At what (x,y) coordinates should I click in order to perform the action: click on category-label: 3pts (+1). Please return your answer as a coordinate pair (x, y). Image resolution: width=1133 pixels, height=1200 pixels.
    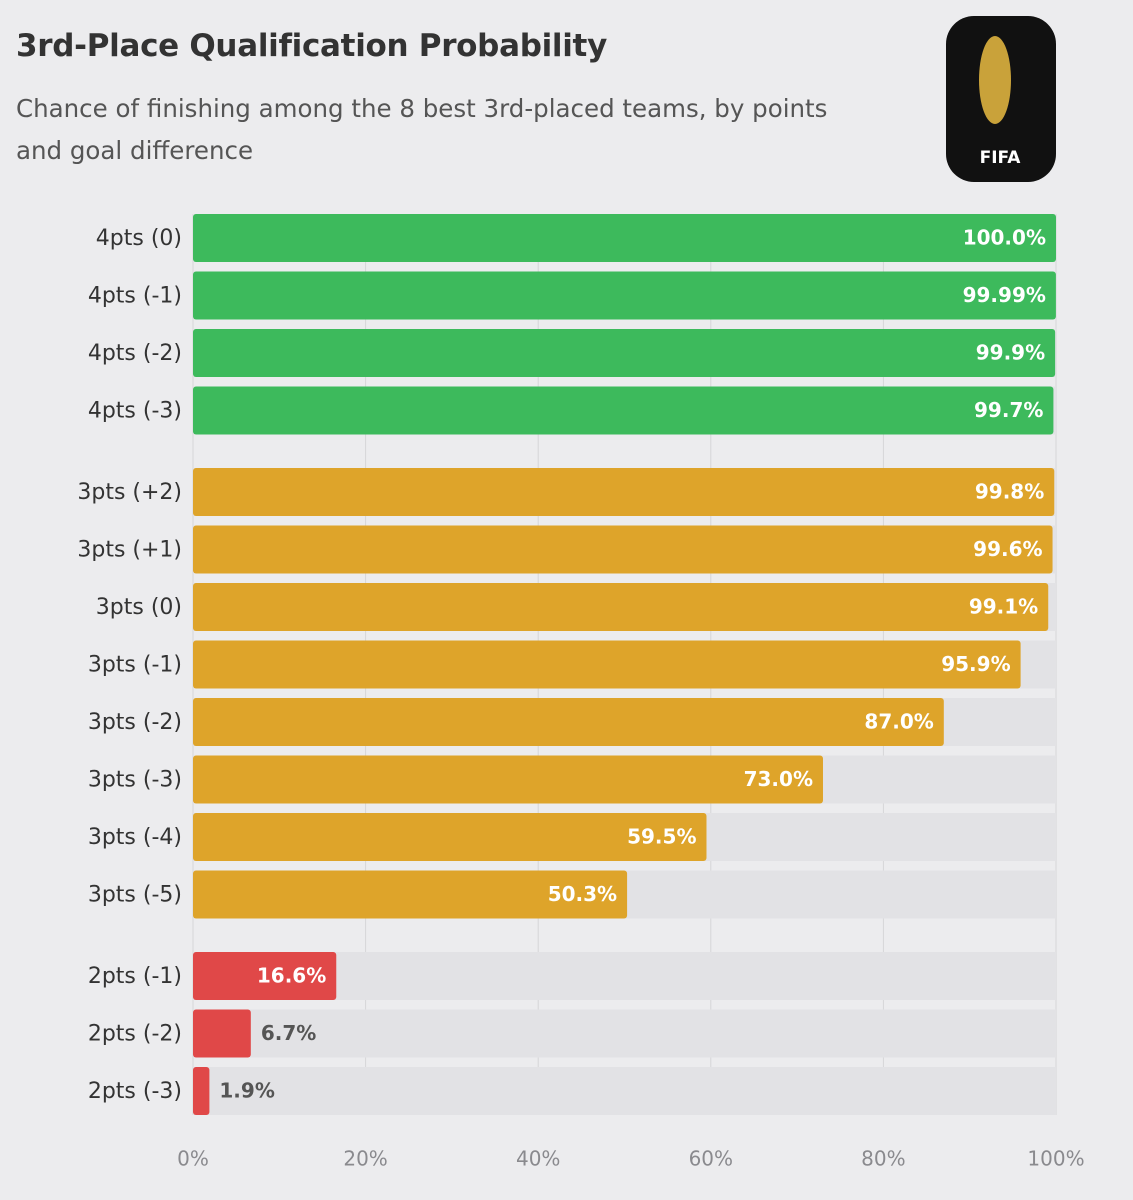
    Looking at the image, I should click on (129, 550).